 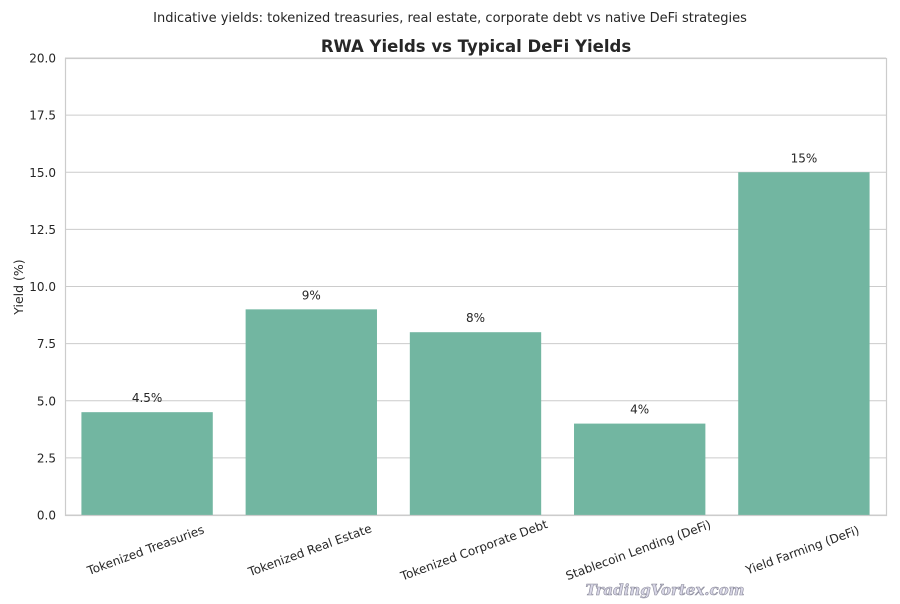 What do you see at coordinates (638, 550) in the screenshot?
I see `x-tick-label: Stablecoin Lending (DeFi)` at bounding box center [638, 550].